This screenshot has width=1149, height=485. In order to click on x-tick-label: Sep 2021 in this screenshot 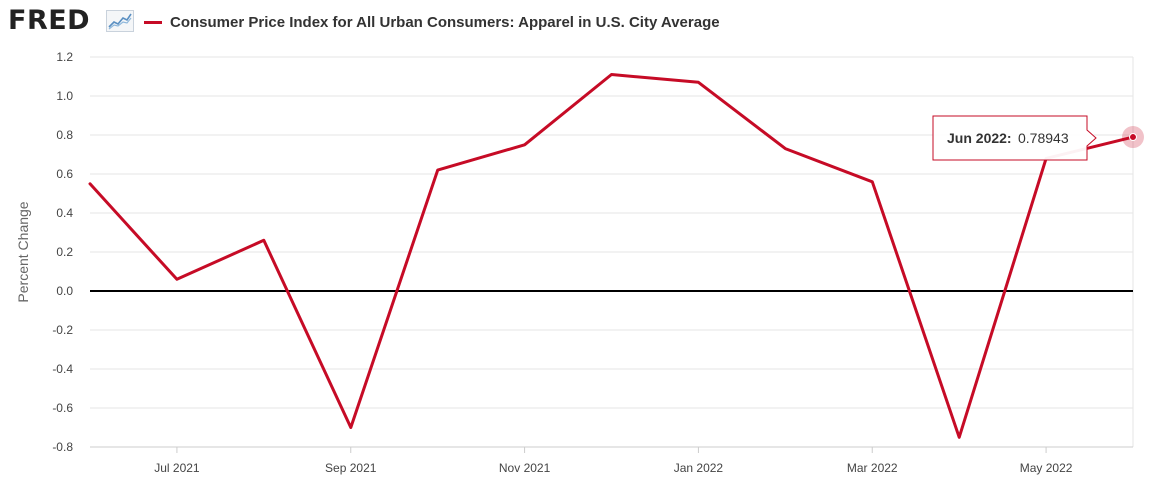, I will do `click(351, 468)`.